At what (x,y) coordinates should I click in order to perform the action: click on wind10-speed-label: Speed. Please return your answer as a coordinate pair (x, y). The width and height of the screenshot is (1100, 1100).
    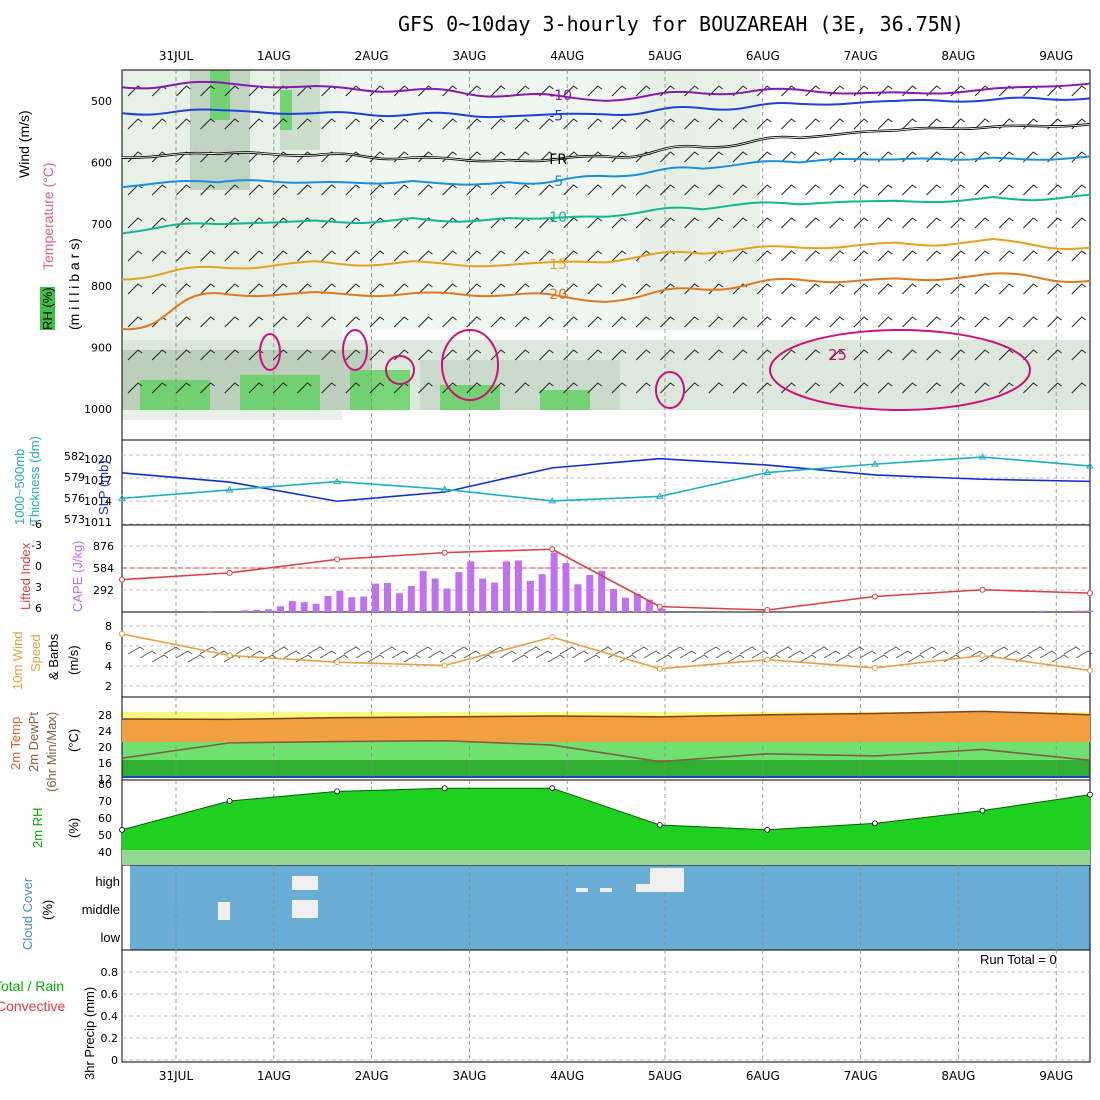
    Looking at the image, I should click on (35, 653).